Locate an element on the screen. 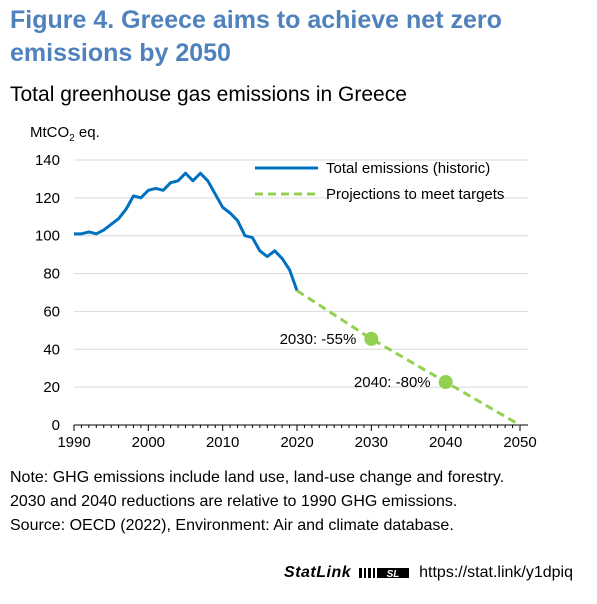  annotation-layer: 2030: -55% 2040: -80% is located at coordinates (366, 361).